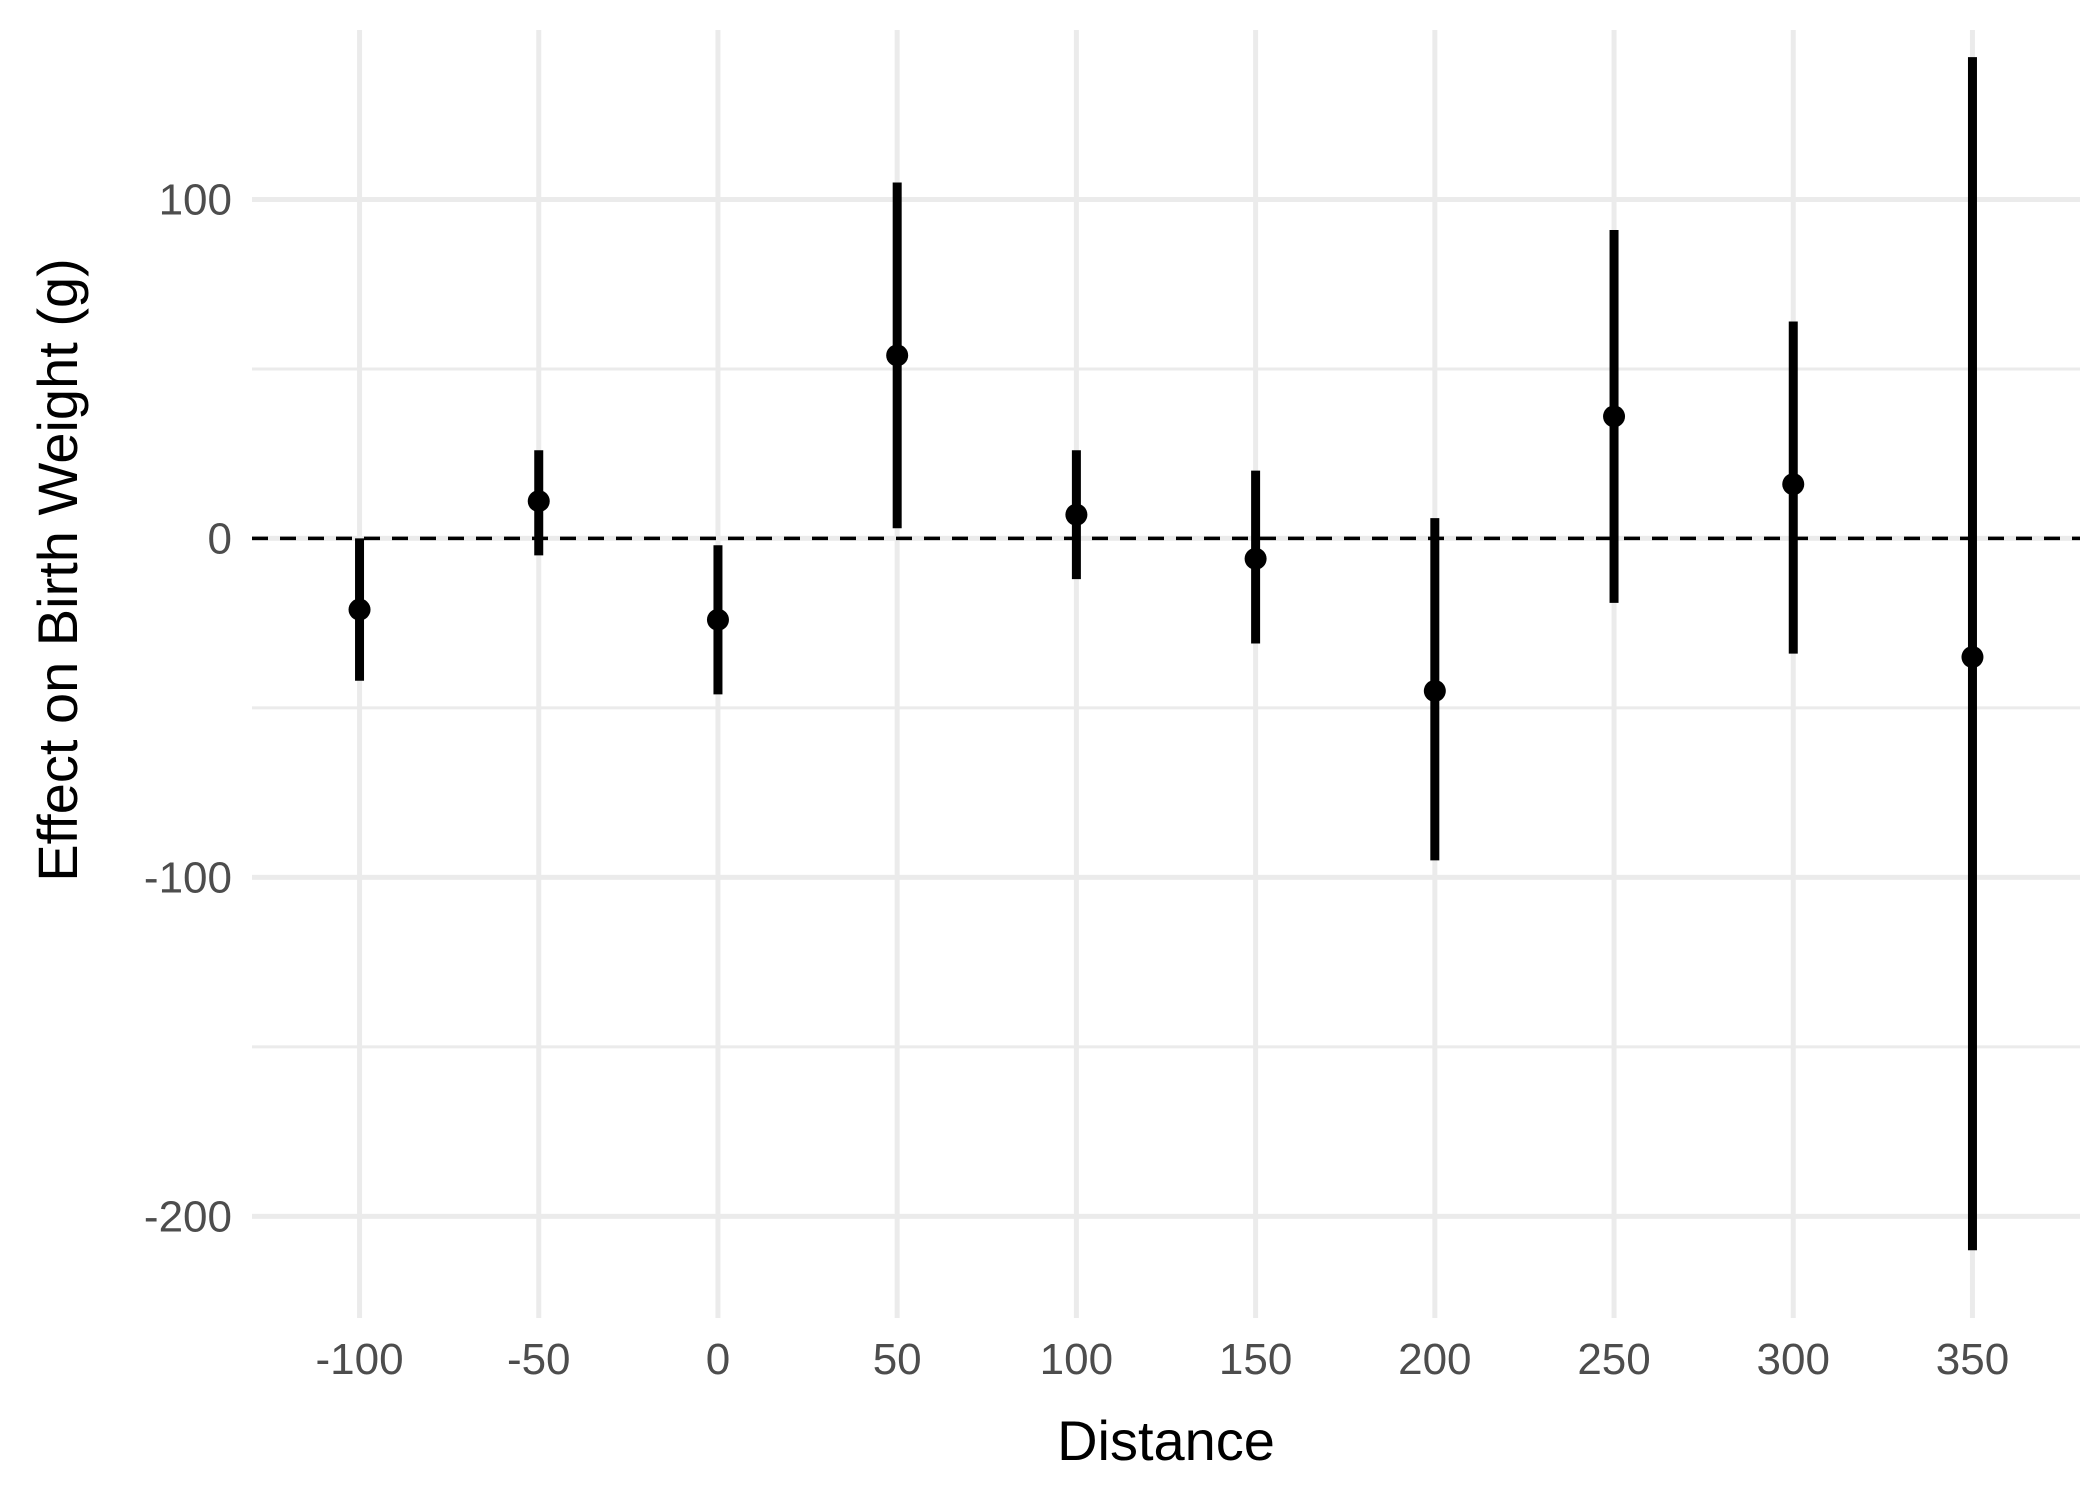 The image size is (2100, 1500). I want to click on x-tick-label: 50, so click(897, 1359).